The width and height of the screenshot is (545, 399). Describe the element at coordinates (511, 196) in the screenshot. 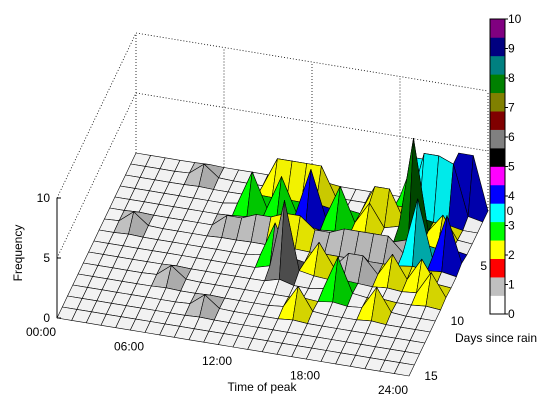

I see `colorbar-tick-label: 4` at that location.